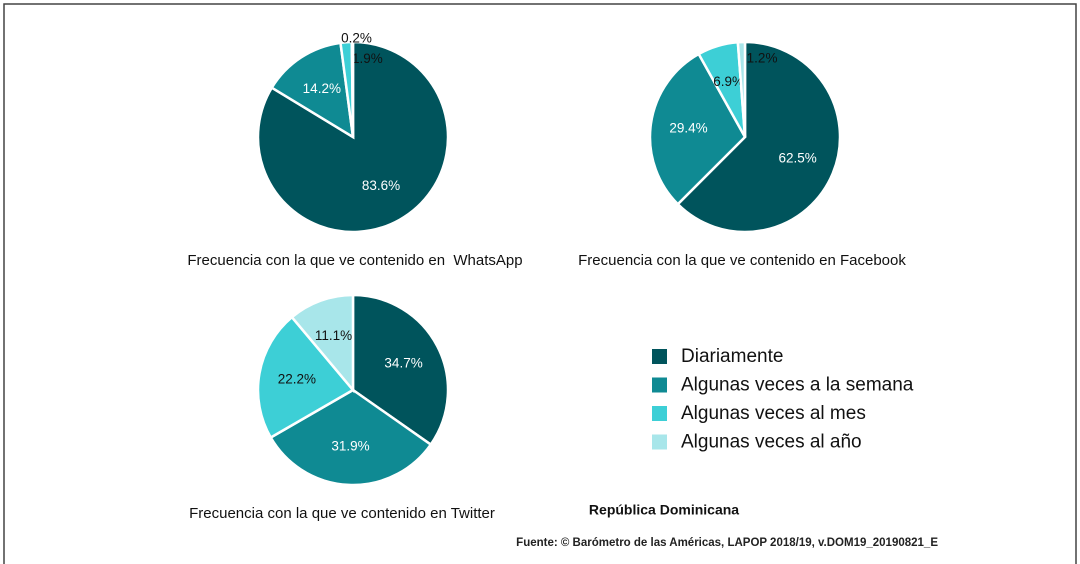  I want to click on slice-label: 14.2%, so click(322, 88).